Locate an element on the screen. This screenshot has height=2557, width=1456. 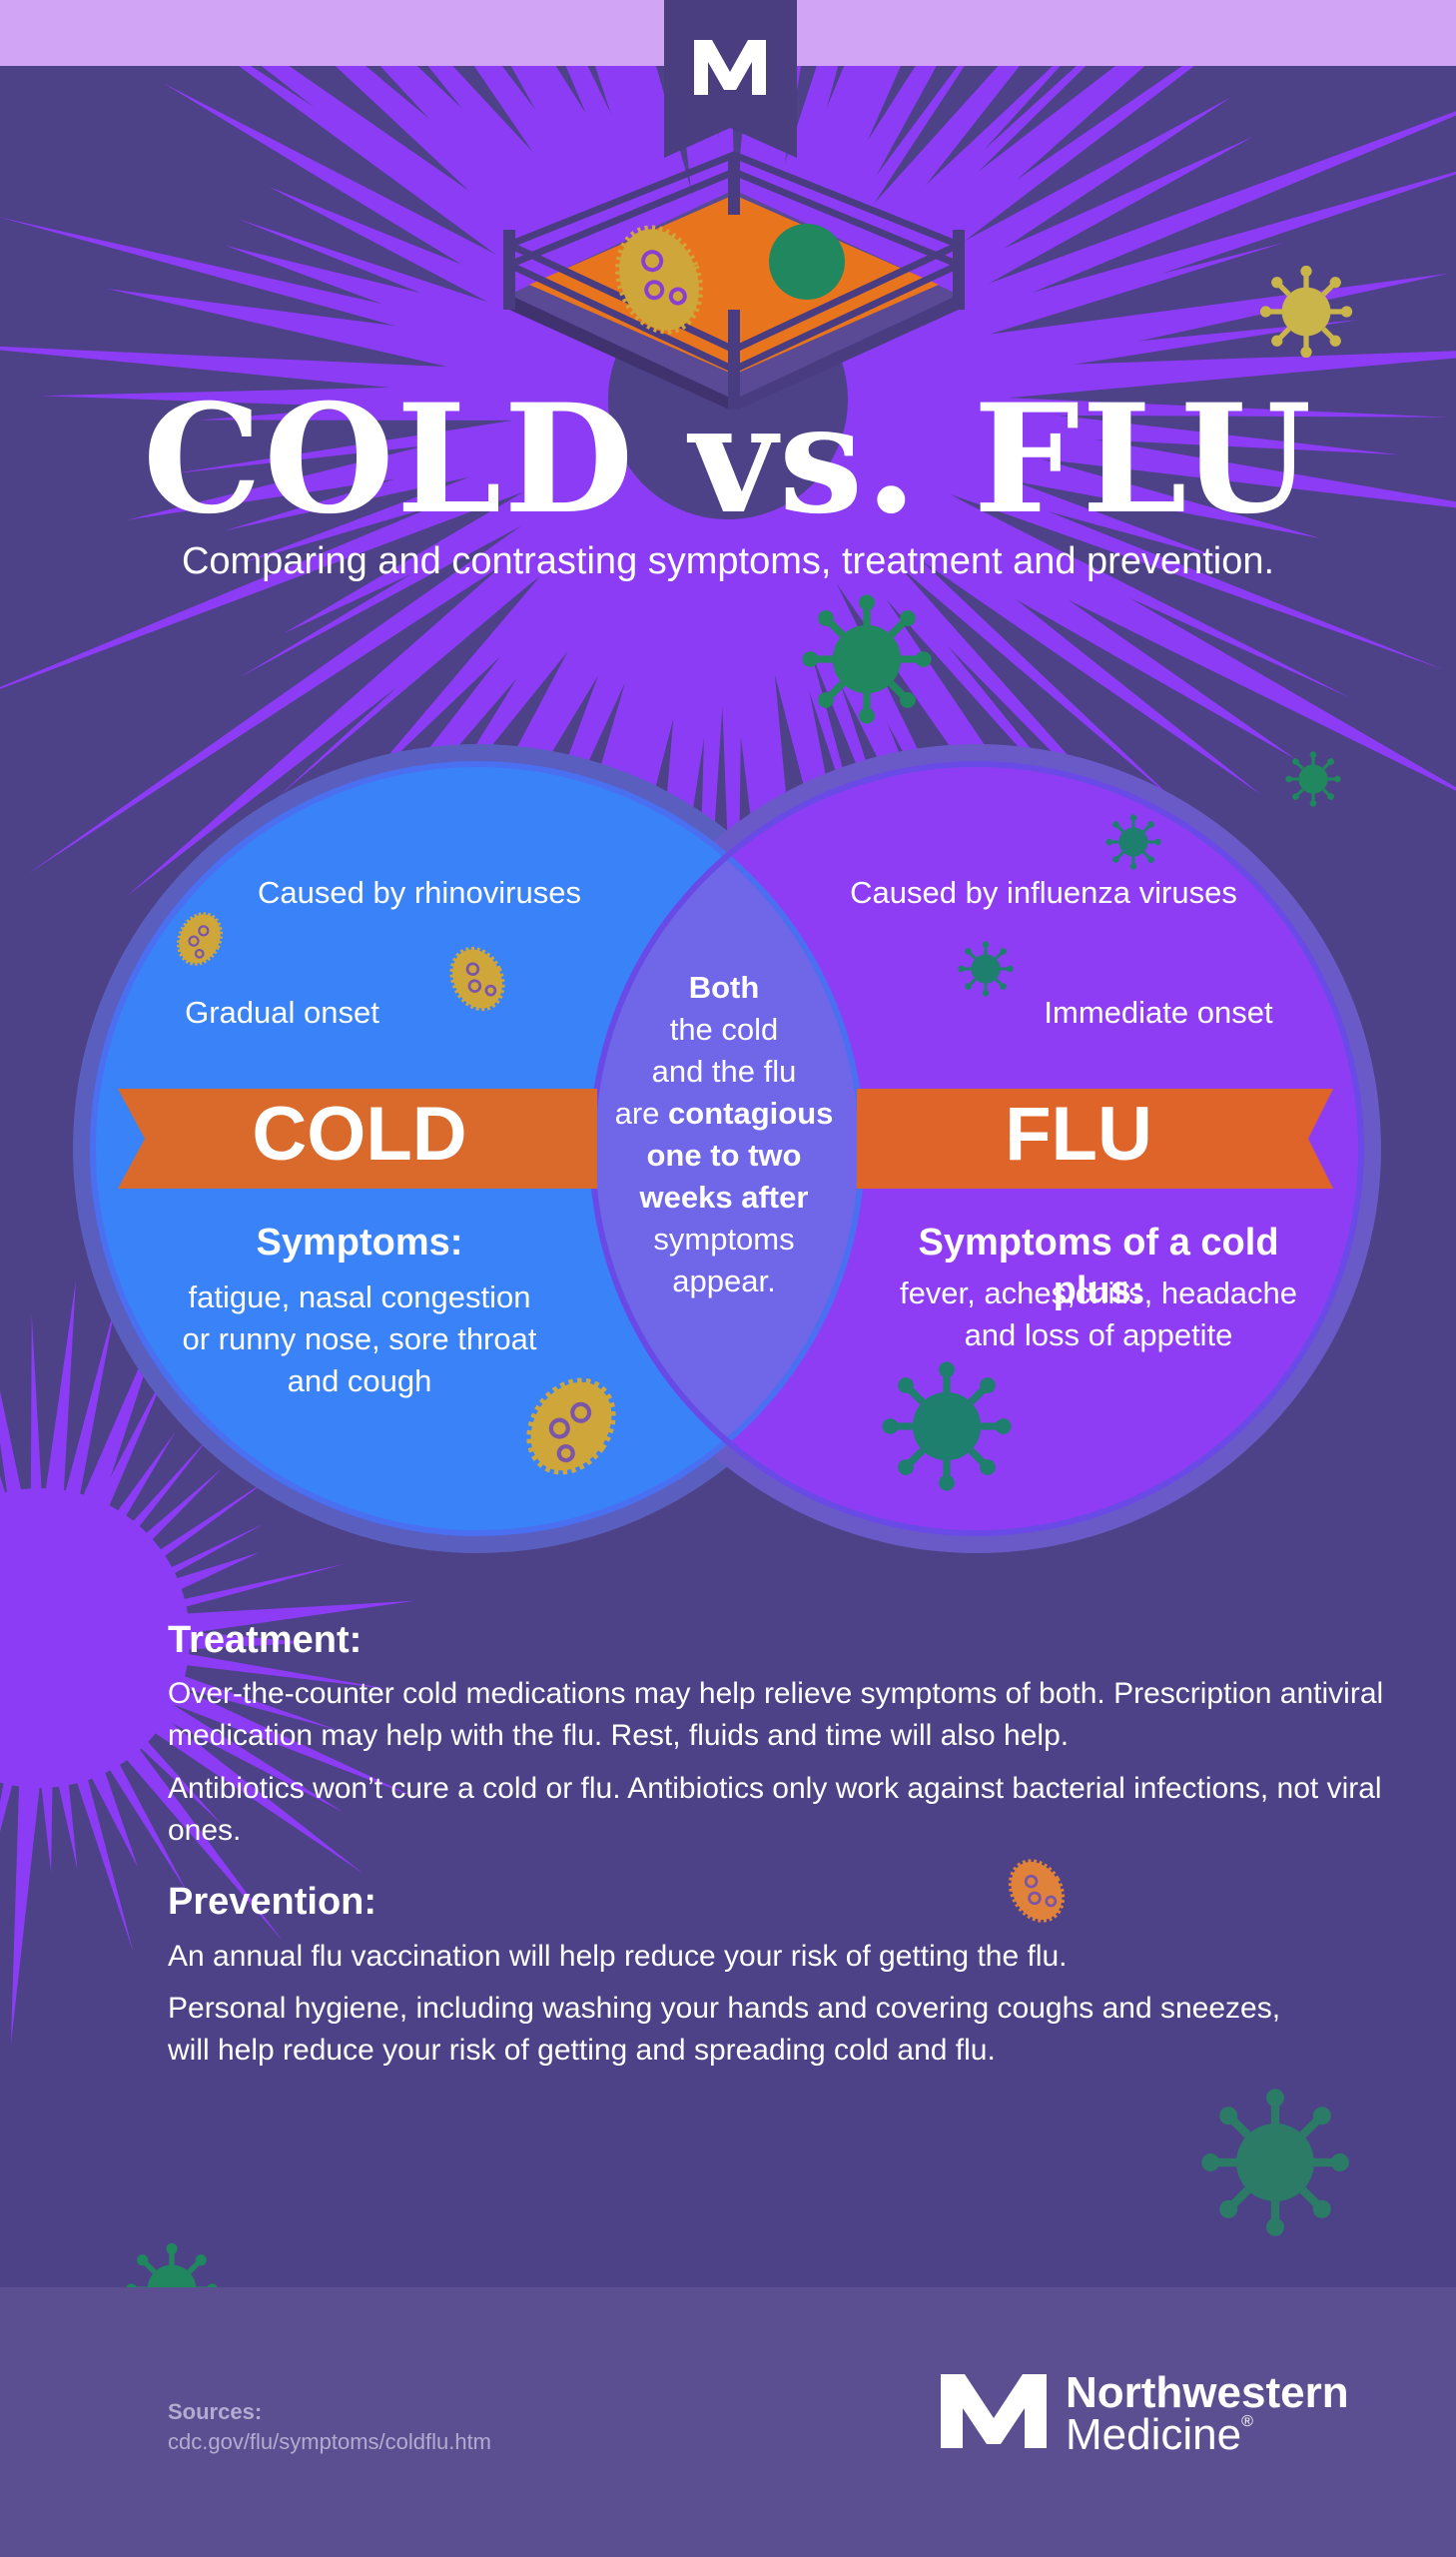
flu-ribbon is located at coordinates (1095, 1139).